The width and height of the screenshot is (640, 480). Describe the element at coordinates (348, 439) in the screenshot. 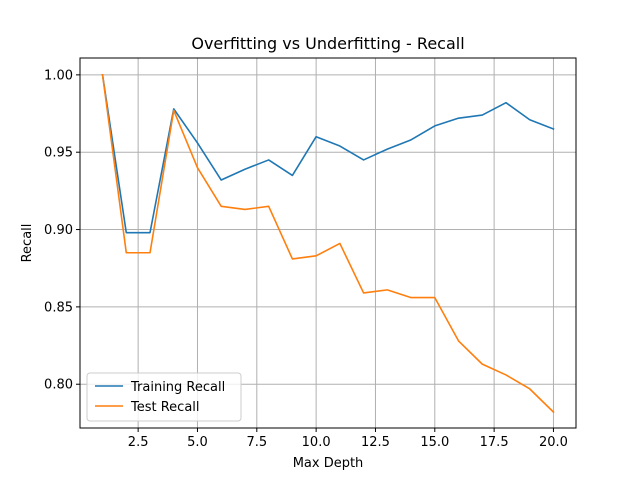

I see `x-axis-ticks: 2.5 5.0 7.5 10.0 12.5 15.0 17.5 20.0` at that location.